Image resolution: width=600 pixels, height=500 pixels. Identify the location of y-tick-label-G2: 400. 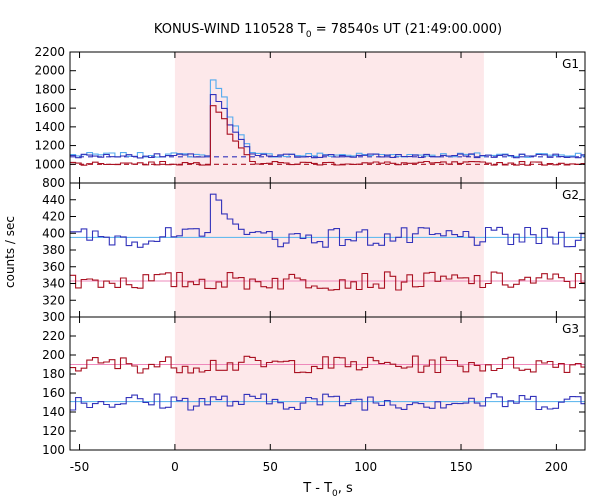
(53, 233).